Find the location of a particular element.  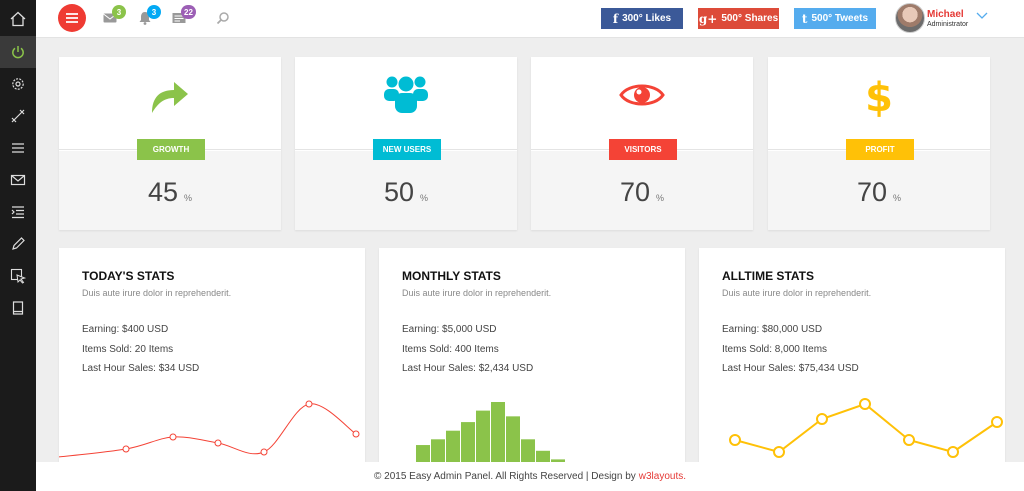

growth-card: Growth 45% is located at coordinates (170, 143).